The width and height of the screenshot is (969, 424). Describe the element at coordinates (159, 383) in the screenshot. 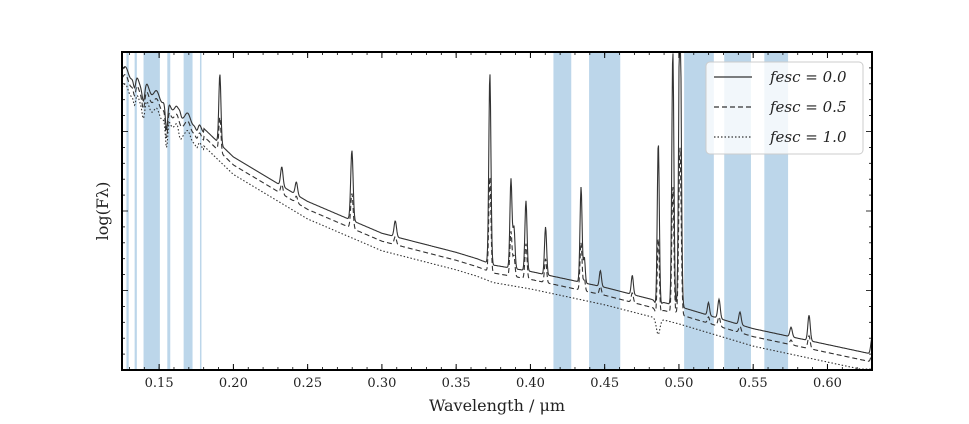

I see `x-tick-label-0: 0.15` at that location.